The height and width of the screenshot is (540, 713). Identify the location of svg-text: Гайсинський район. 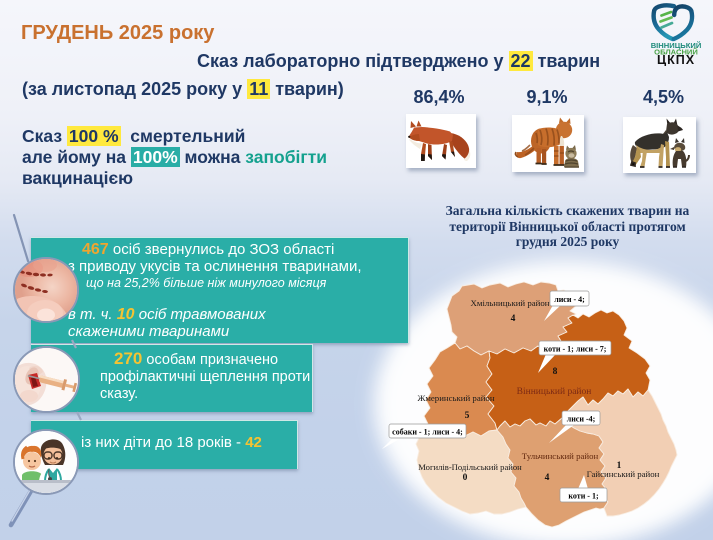
(623, 474).